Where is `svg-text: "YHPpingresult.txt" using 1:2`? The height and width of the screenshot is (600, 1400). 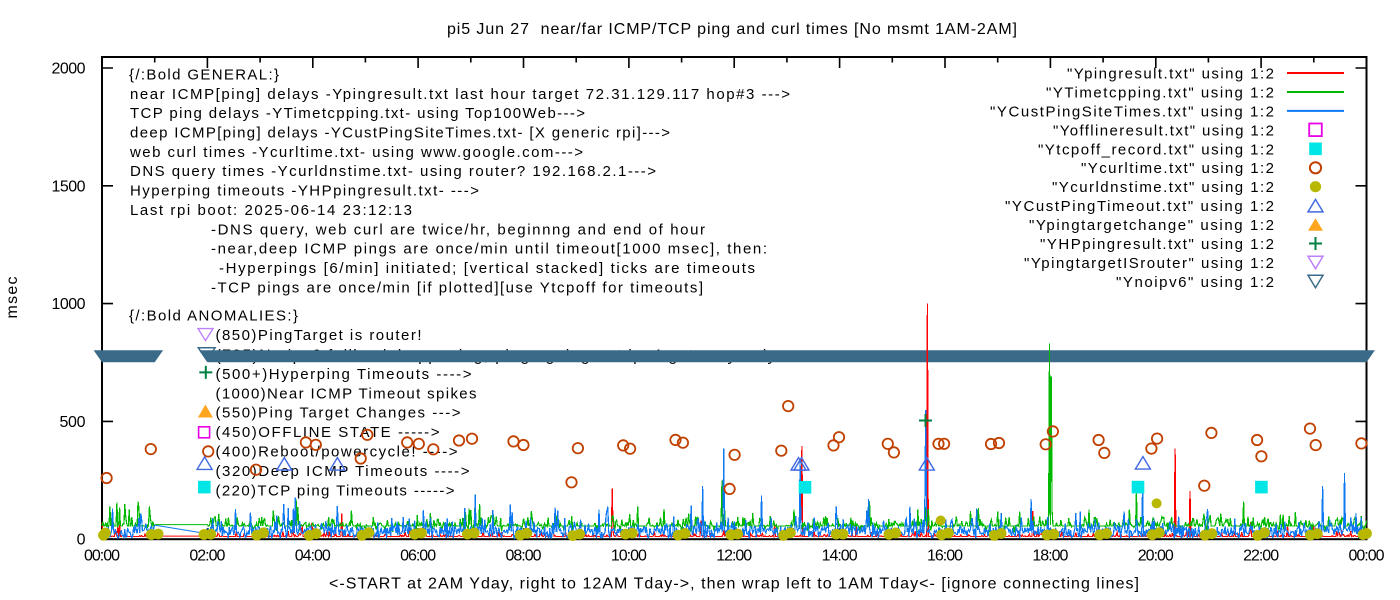
svg-text: "YHPpingresult.txt" using 1:2 is located at coordinates (1157, 244).